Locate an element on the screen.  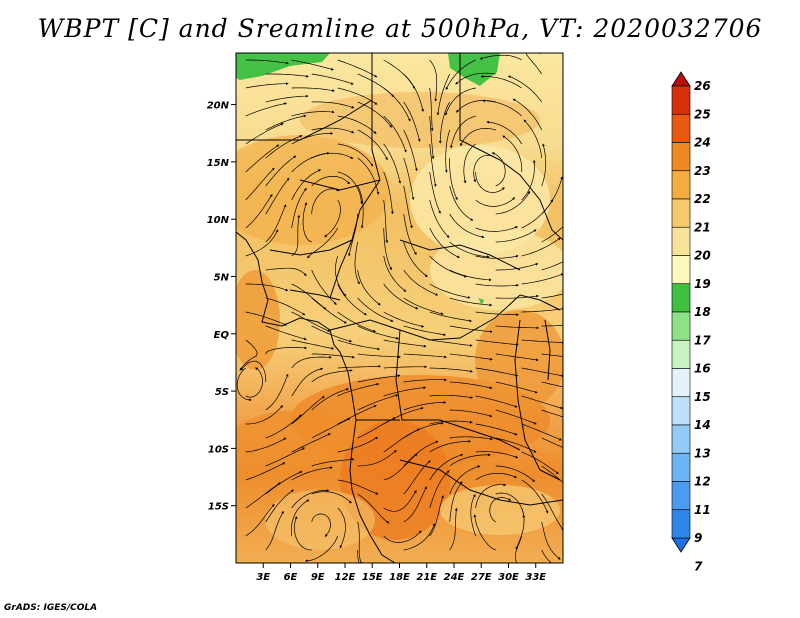
colorbar-label: 7 is located at coordinates (698, 566).